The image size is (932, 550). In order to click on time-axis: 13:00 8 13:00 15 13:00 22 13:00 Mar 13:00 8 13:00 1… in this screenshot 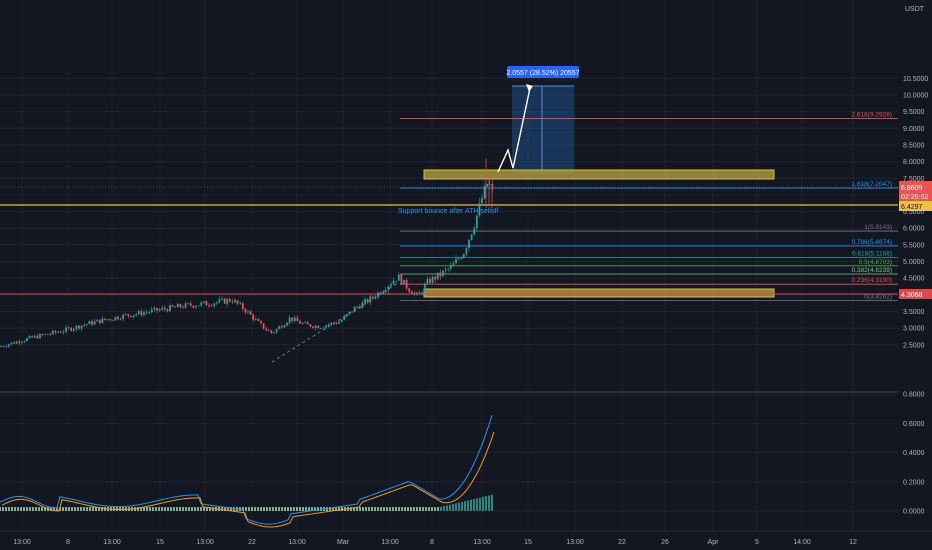, I will do `click(435, 542)`.